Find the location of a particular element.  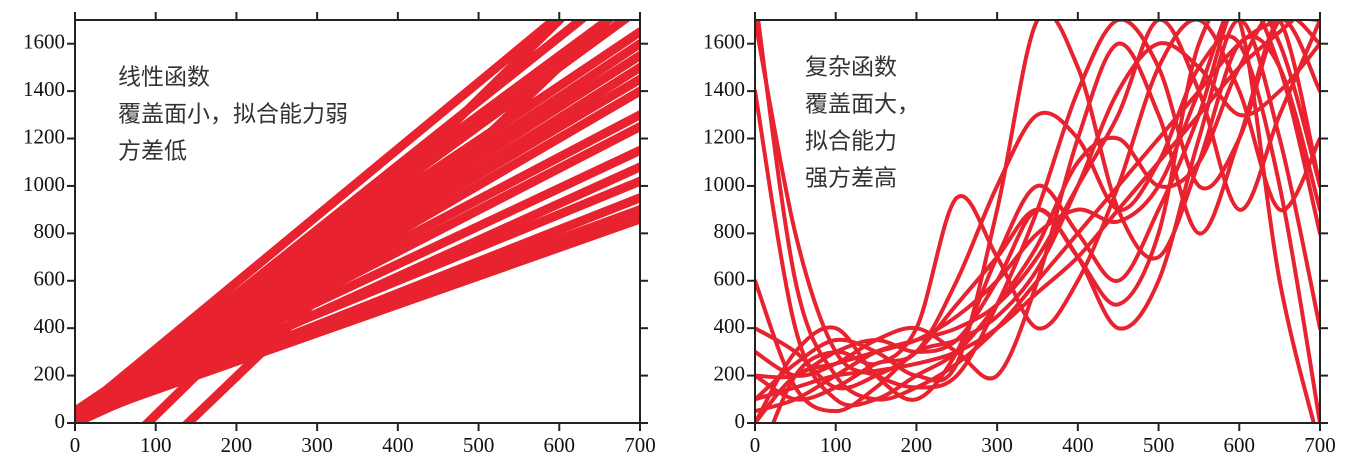

annotation: 线性函数 is located at coordinates (164, 78).